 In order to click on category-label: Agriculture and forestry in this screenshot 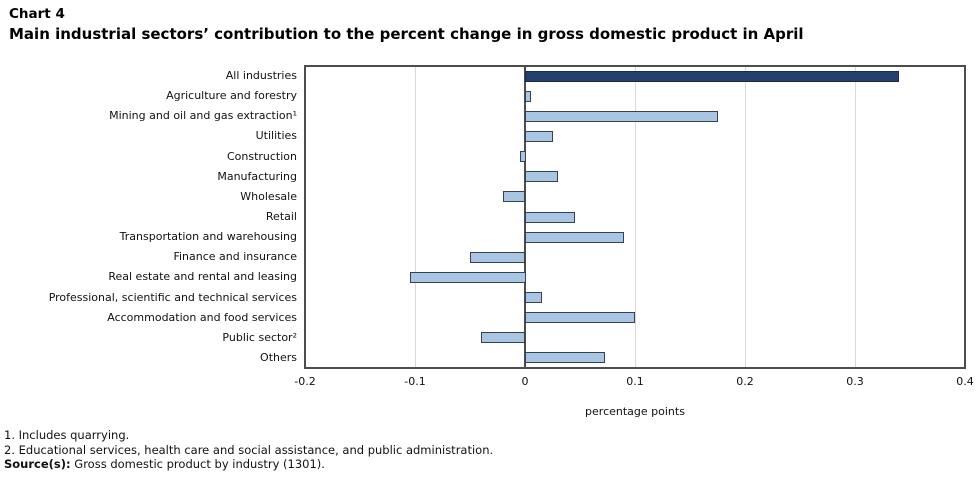, I will do `click(231, 96)`.